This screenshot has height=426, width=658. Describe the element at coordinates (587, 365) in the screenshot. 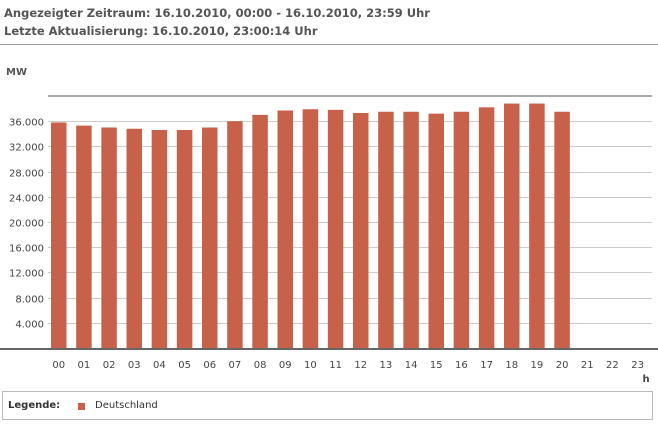

I see `x-tick-label: 21` at that location.